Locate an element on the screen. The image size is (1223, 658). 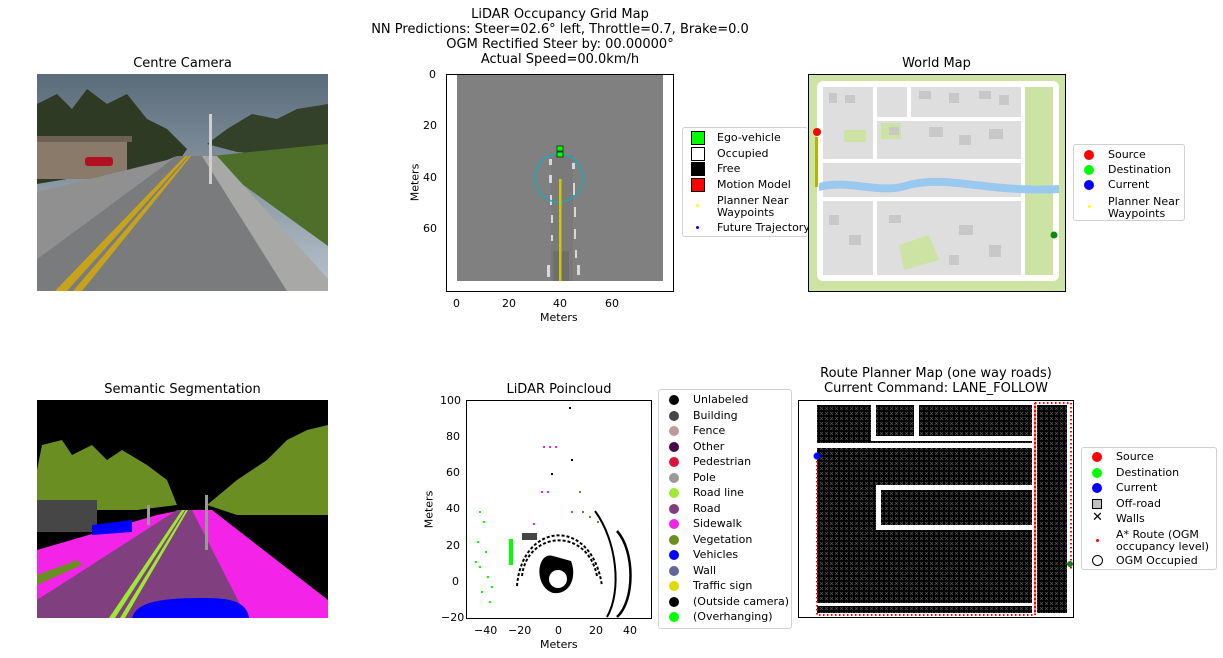
ogm-legend-label: Future Trajectory is located at coordinates (763, 227).